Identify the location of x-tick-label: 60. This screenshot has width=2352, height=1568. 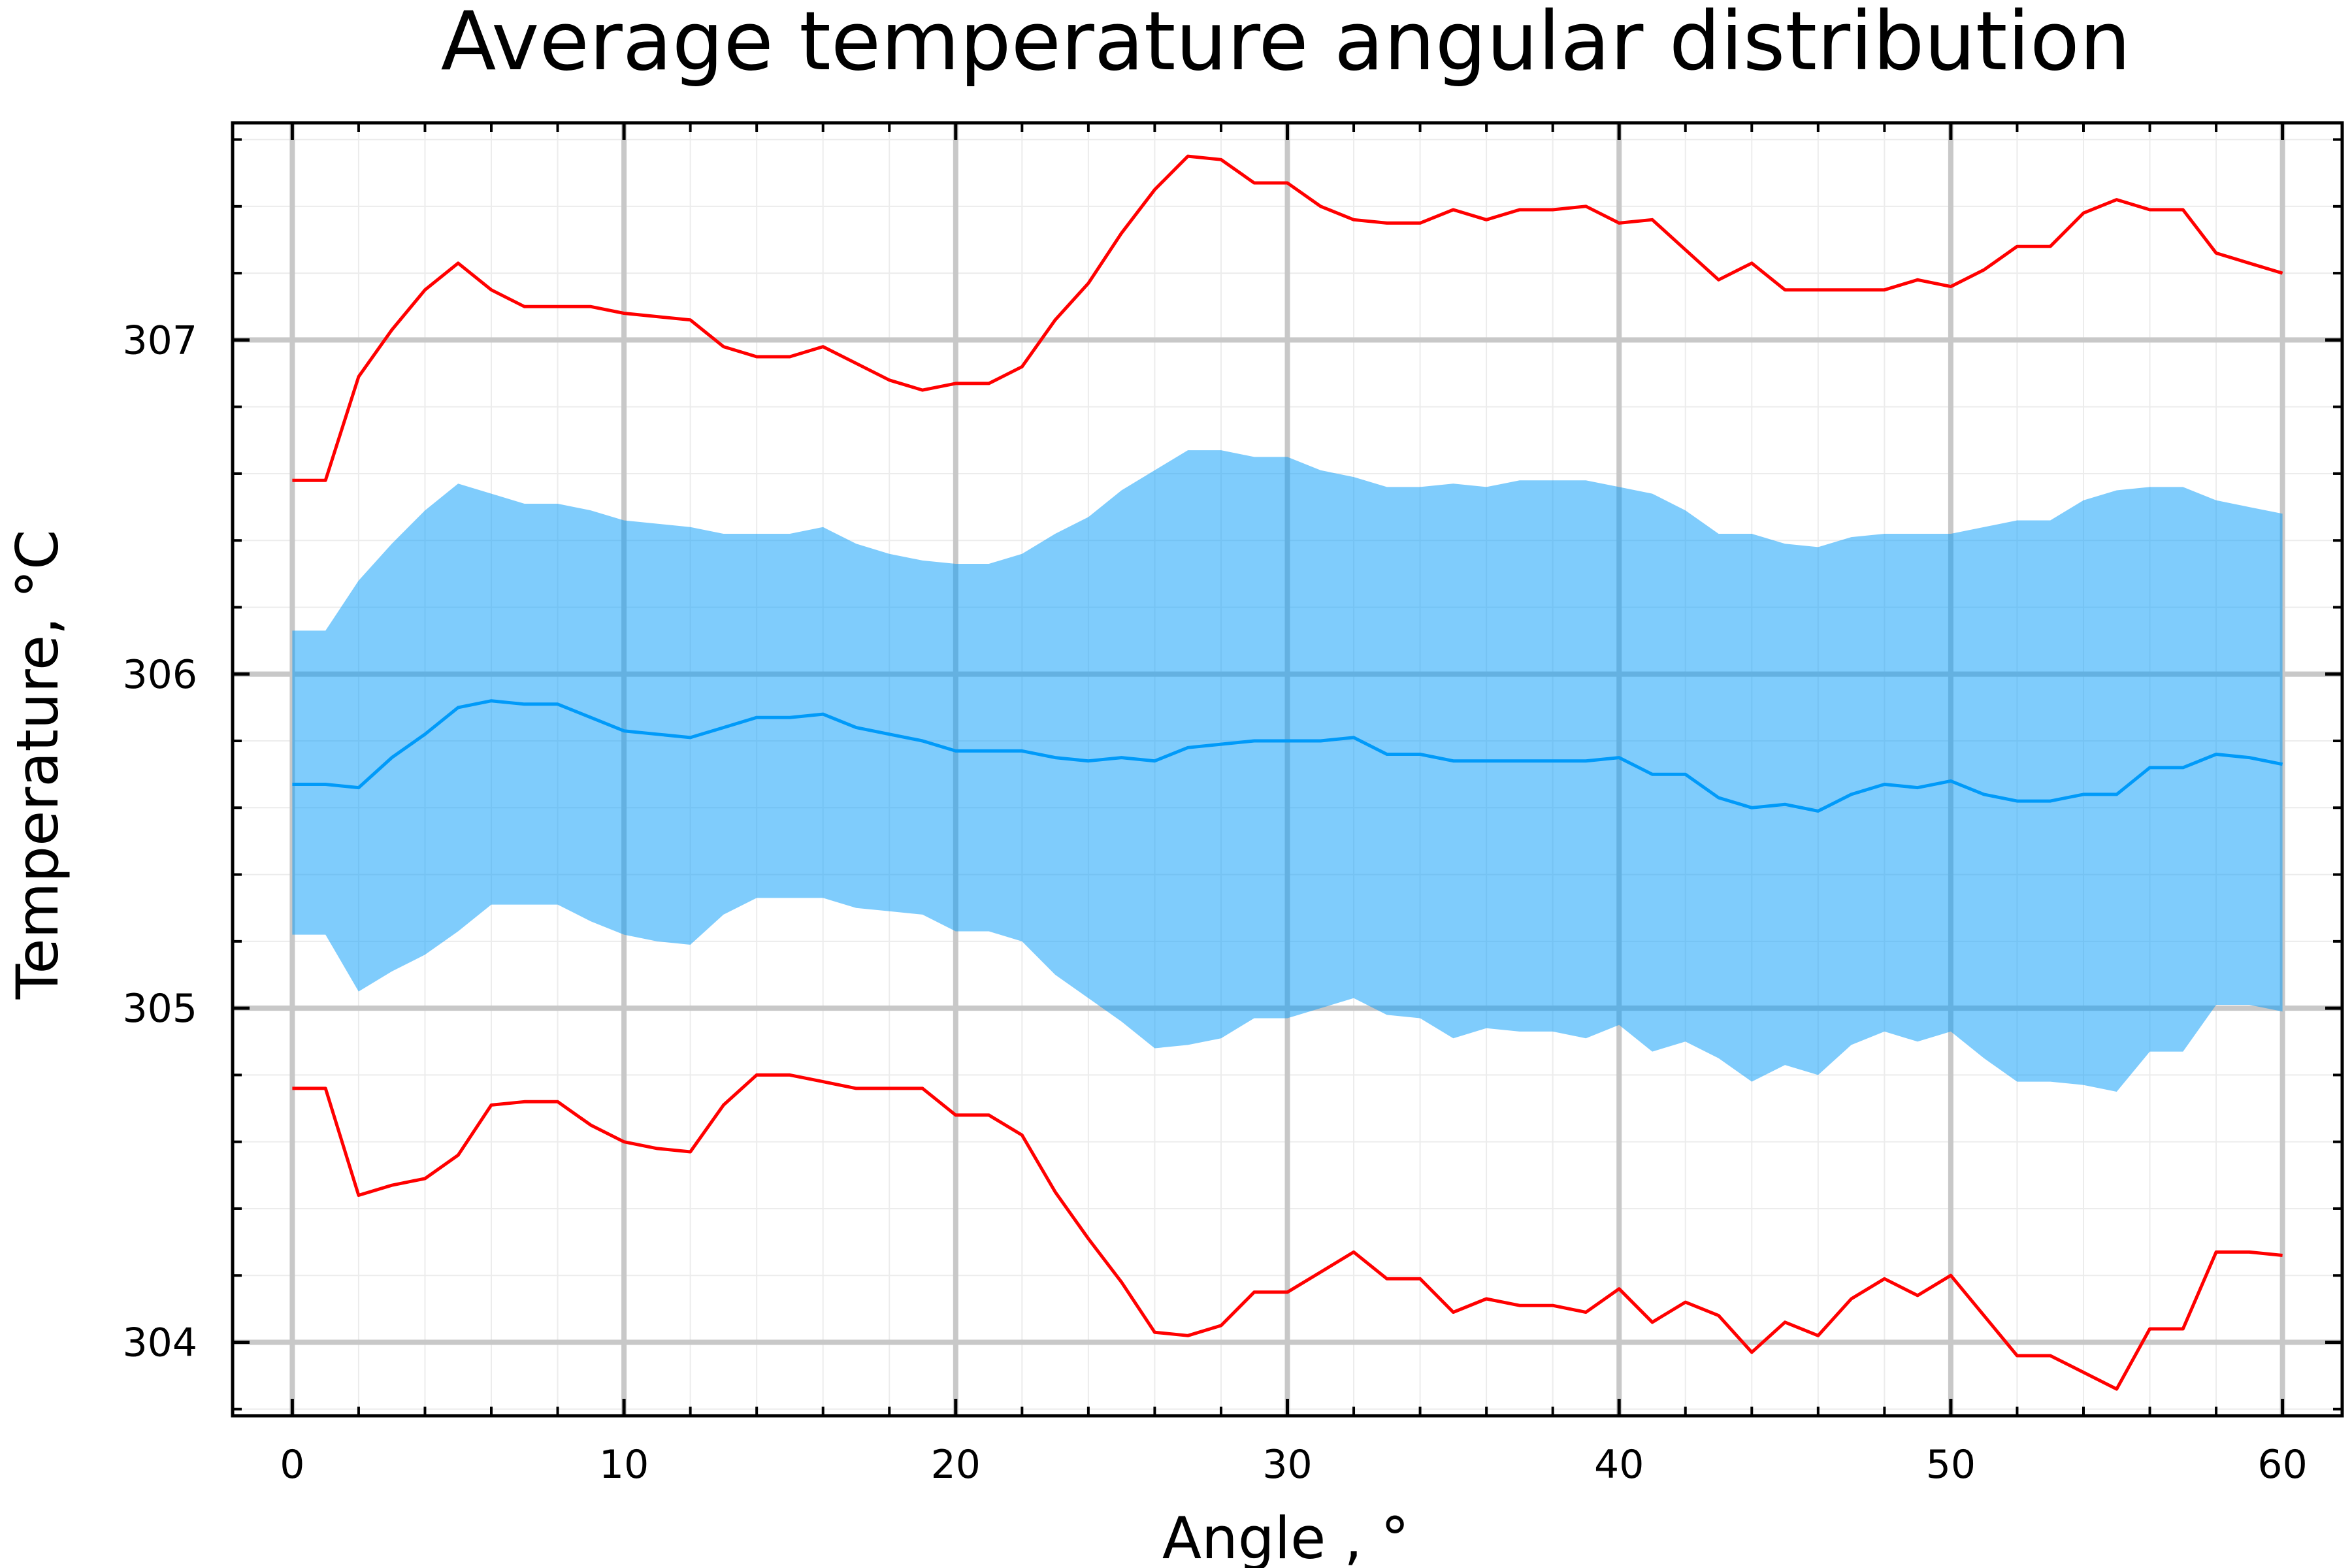
(2282, 1465).